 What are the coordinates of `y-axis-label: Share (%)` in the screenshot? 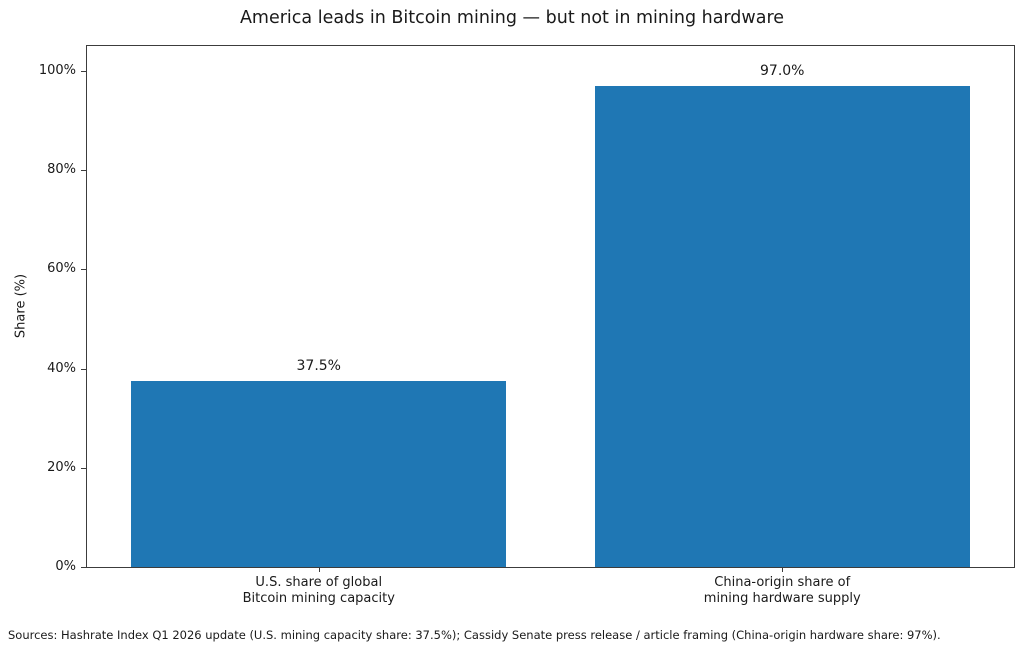 It's located at (21, 306).